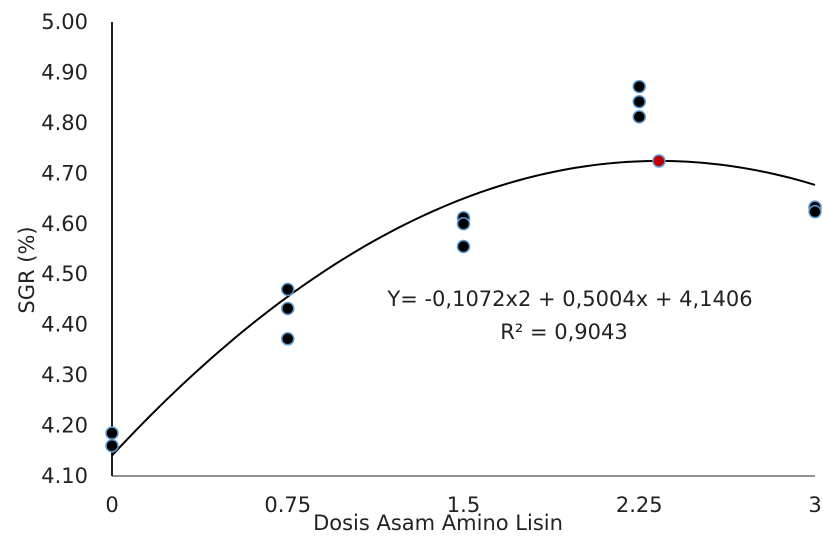 Image resolution: width=823 pixels, height=541 pixels. What do you see at coordinates (64, 123) in the screenshot?
I see `y-tick-label: 4.80` at bounding box center [64, 123].